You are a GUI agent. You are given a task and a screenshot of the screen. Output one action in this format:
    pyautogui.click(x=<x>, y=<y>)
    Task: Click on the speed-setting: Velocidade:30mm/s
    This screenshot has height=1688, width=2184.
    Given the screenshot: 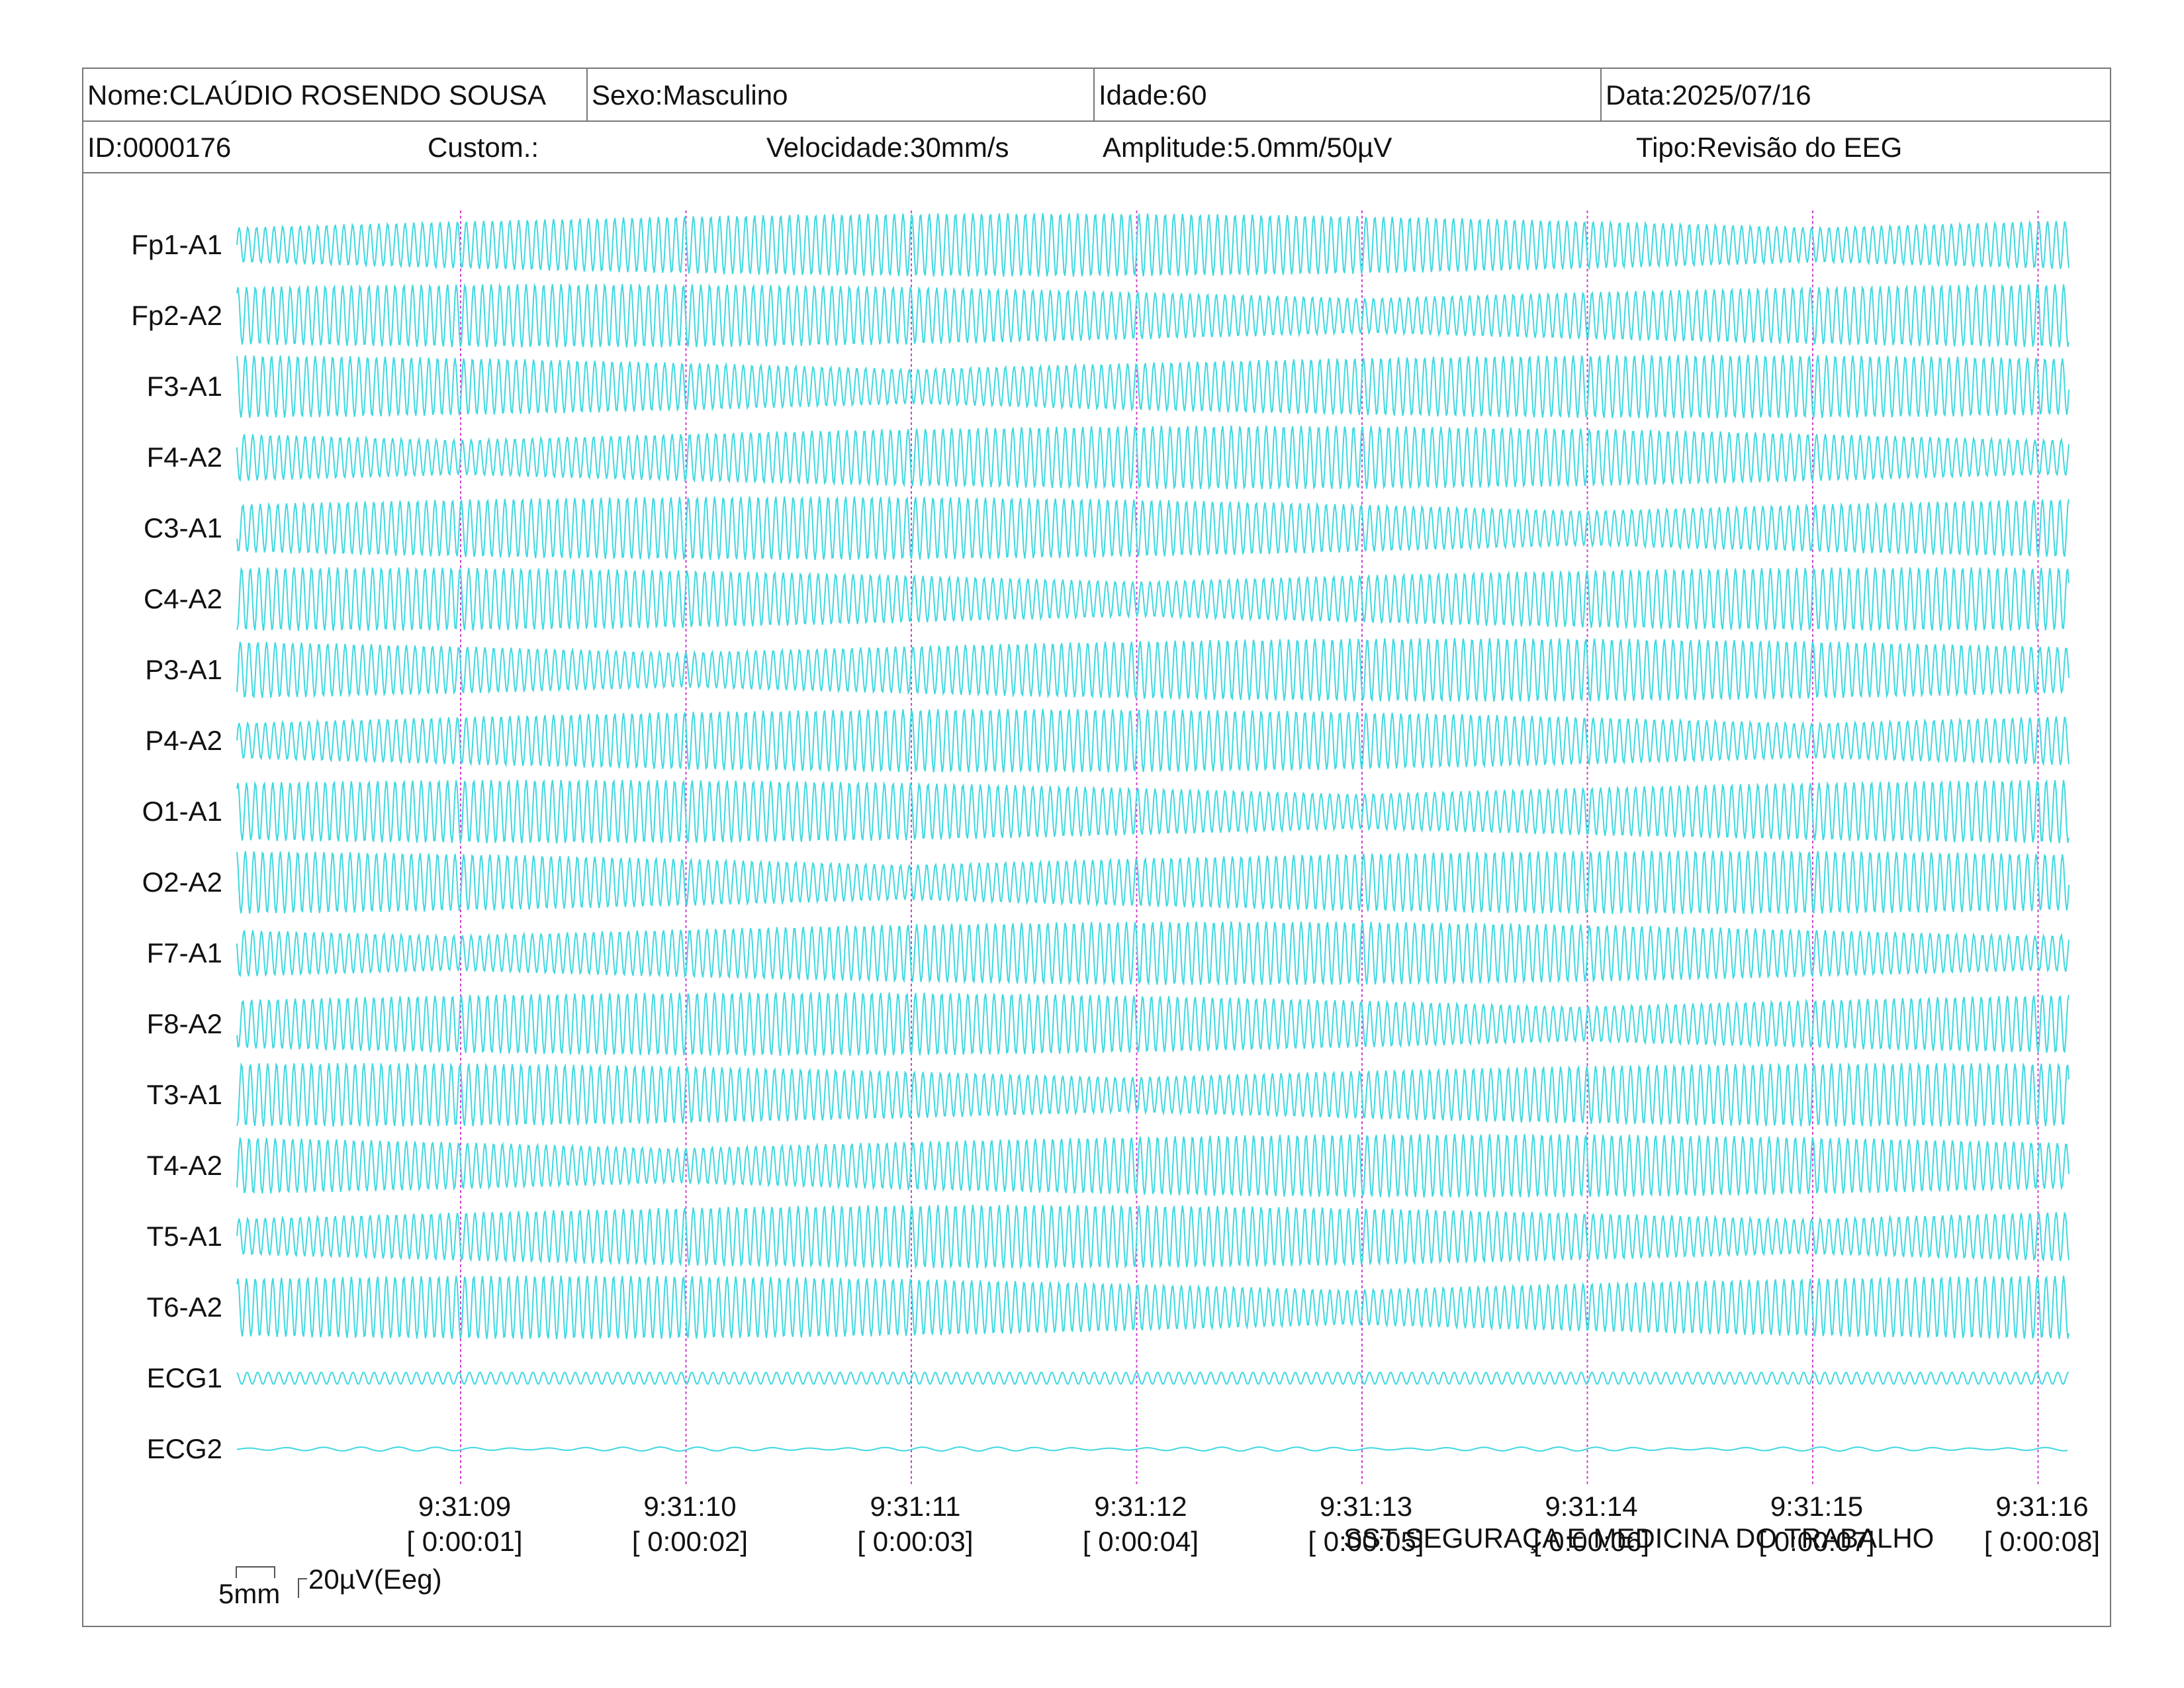 What is the action you would take?
    pyautogui.click(x=887, y=147)
    